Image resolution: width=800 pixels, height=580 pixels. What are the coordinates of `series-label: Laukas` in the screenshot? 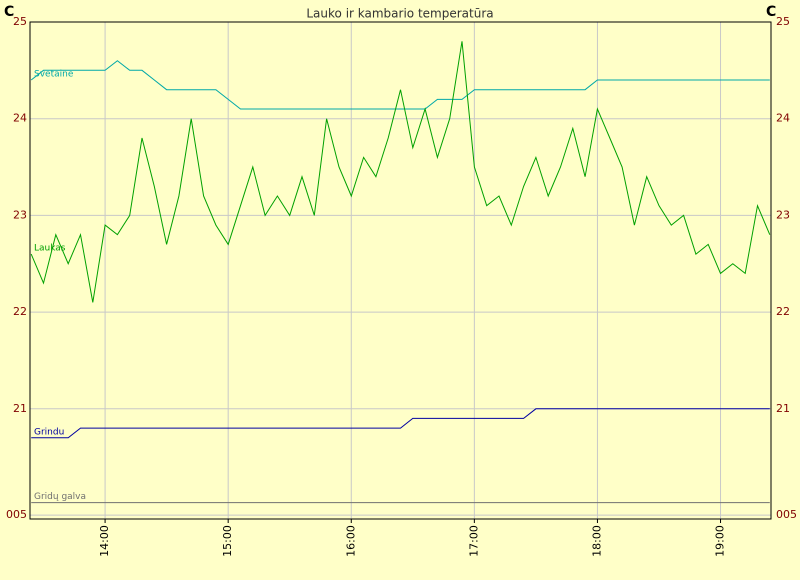 It's located at (50, 249).